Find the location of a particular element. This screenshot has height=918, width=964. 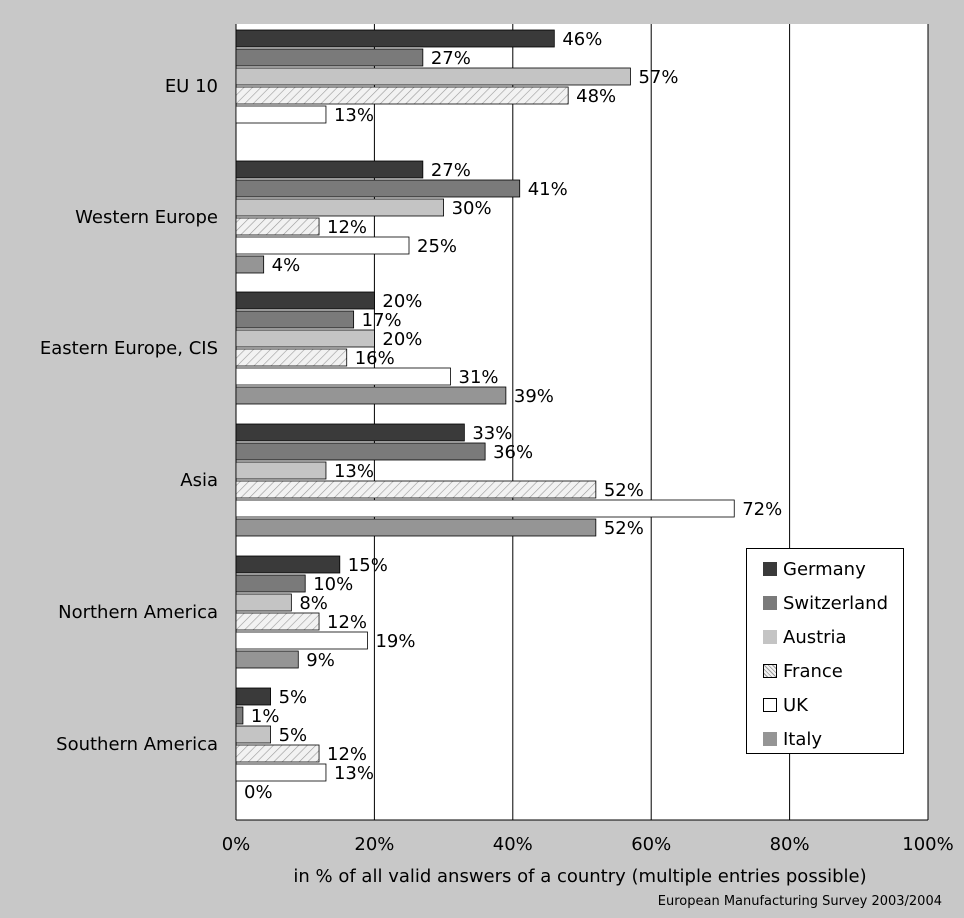

category-label: Asia is located at coordinates (199, 480).